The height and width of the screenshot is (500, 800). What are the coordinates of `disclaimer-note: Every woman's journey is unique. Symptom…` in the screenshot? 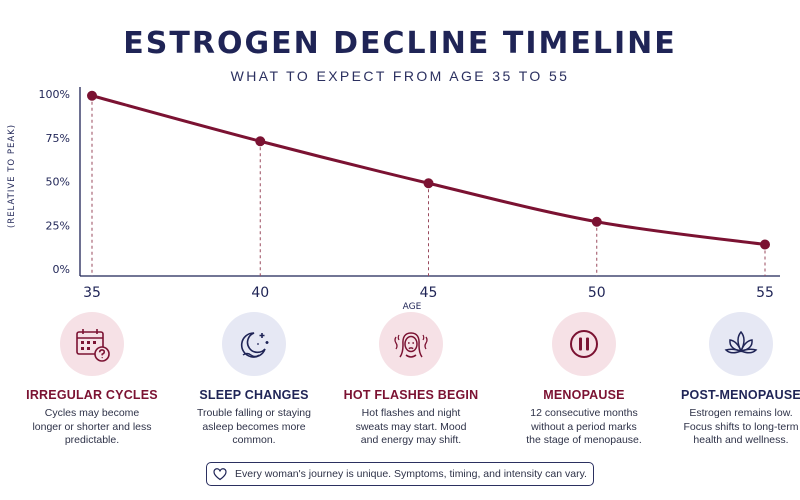 It's located at (400, 474).